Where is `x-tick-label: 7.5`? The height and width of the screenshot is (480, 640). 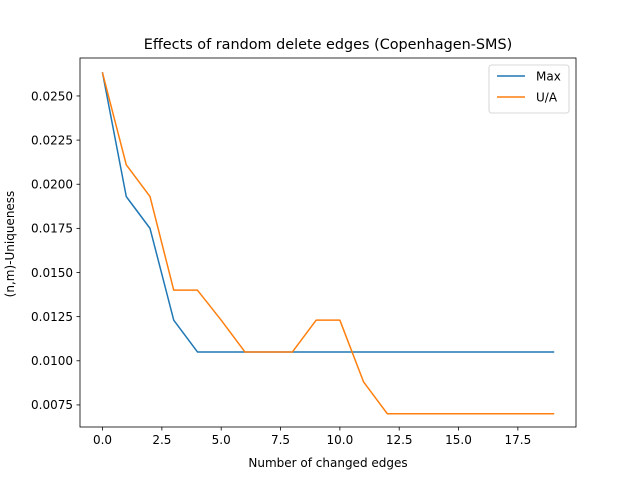 x-tick-label: 7.5 is located at coordinates (280, 440).